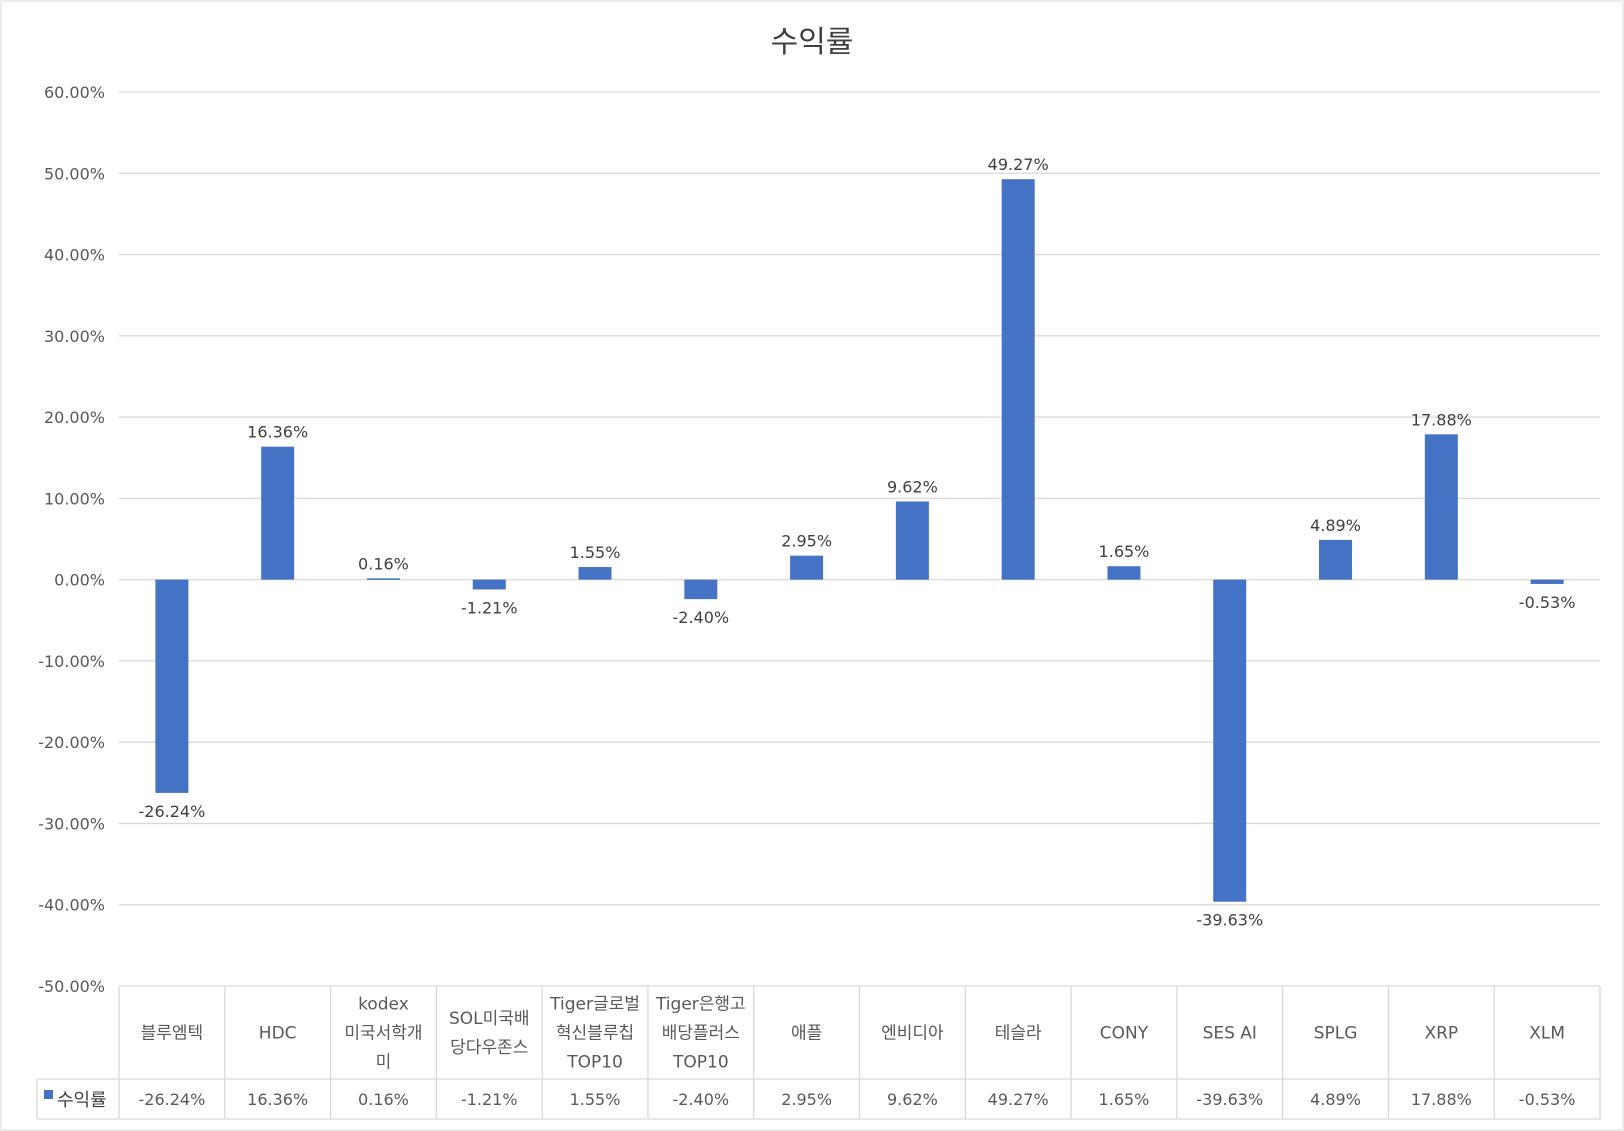  Describe the element at coordinates (701, 1099) in the screenshot. I see `table-value: -2.40%` at that location.